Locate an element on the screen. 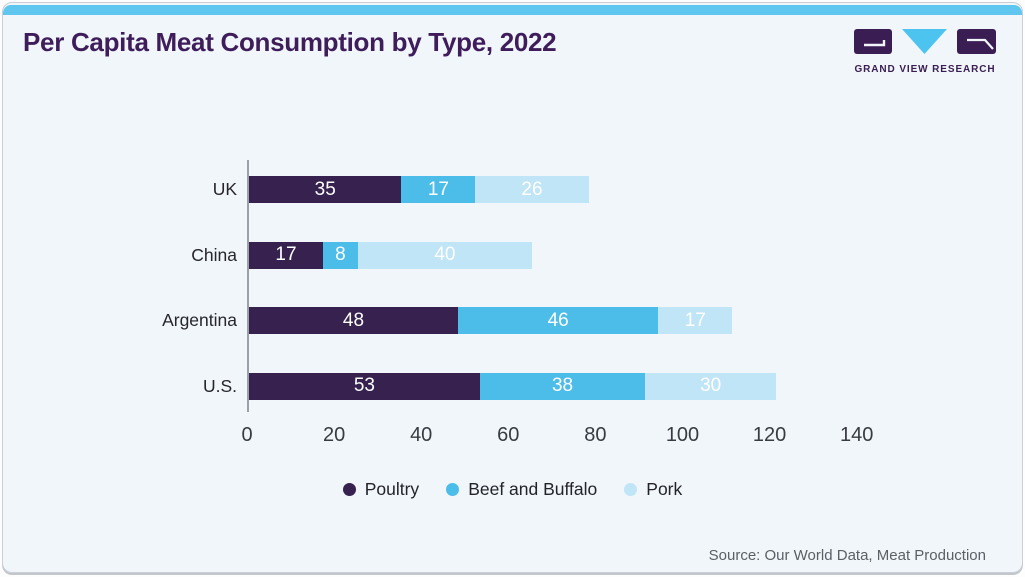 This screenshot has height=577, width=1025. bar-segment-pork: 30 is located at coordinates (710, 386).